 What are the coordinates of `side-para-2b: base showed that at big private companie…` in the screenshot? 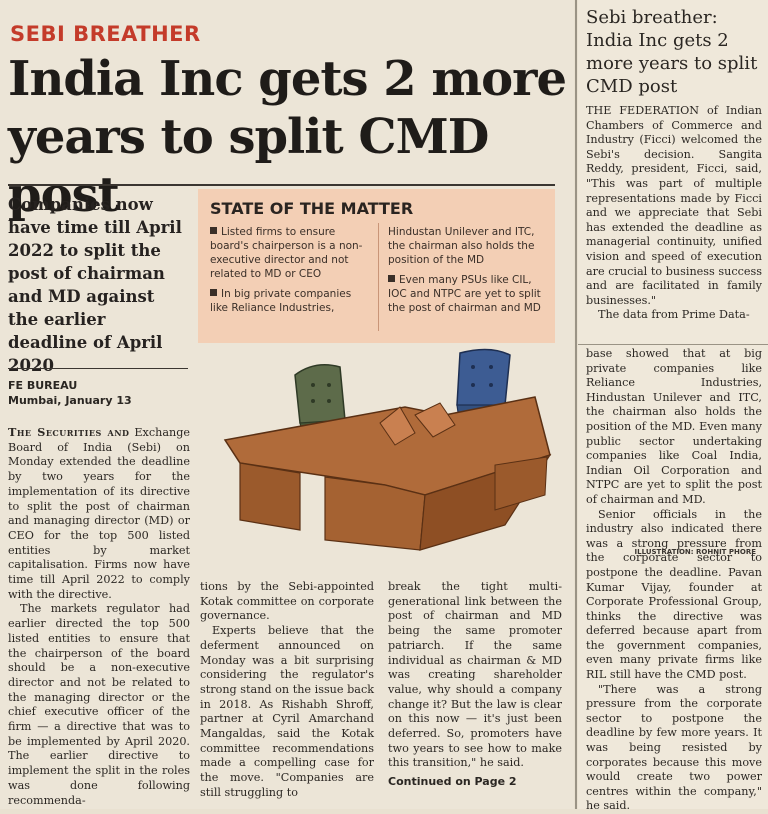 It's located at (674, 426).